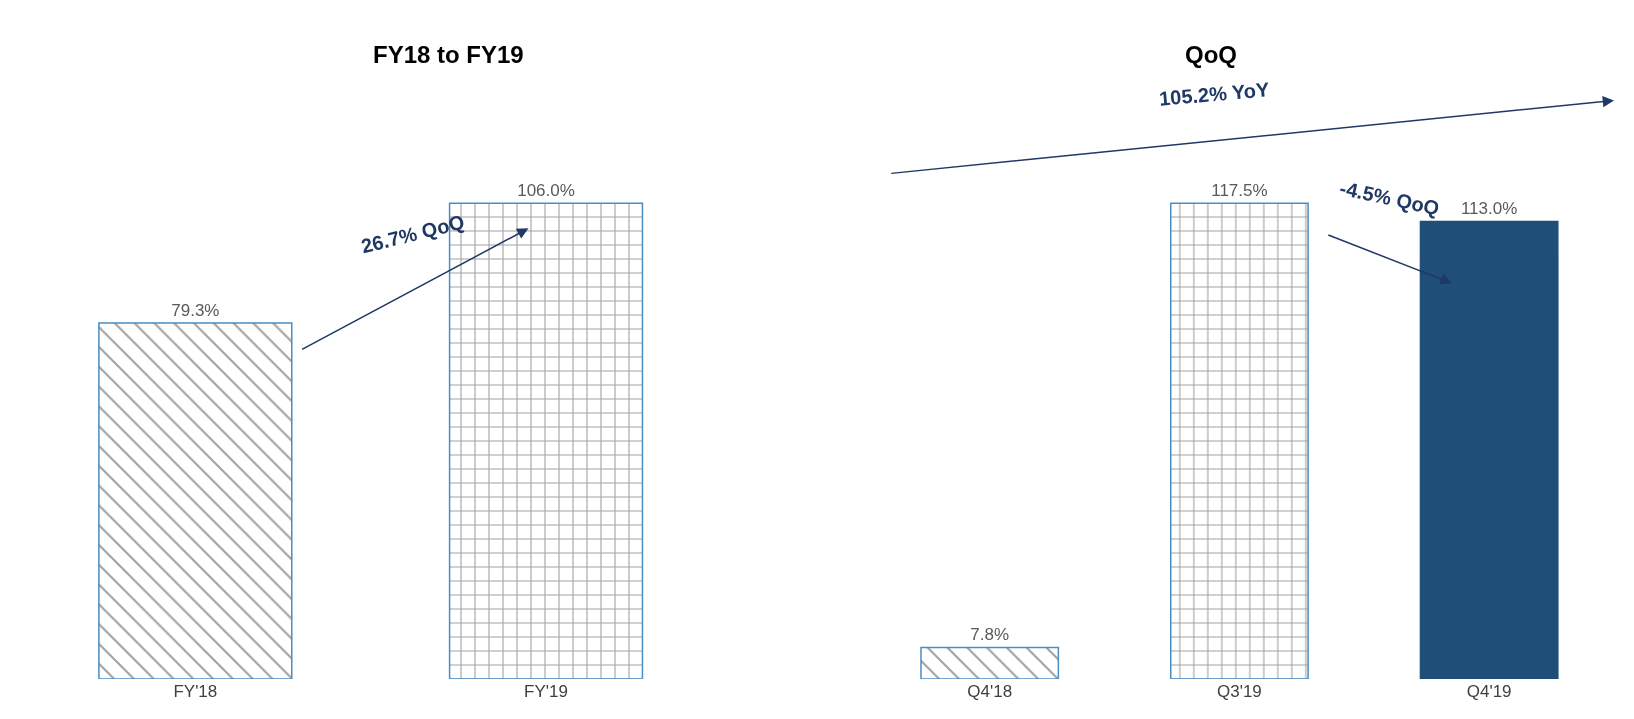  I want to click on data-label: 106.0%, so click(546, 191).